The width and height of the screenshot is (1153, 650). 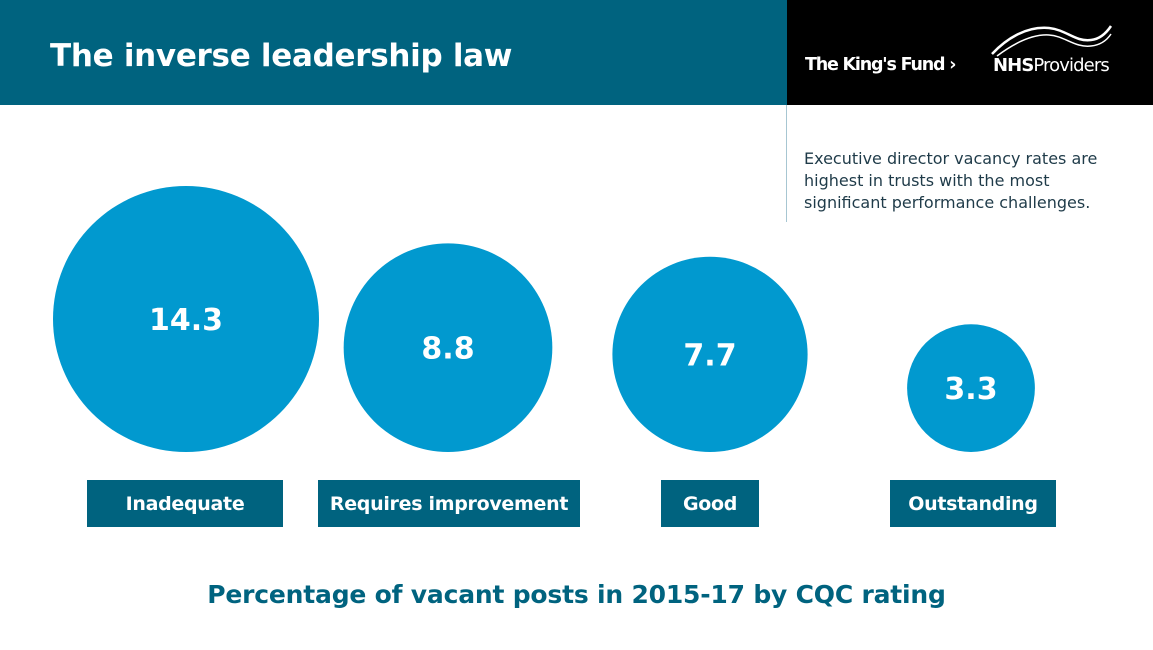 I want to click on bubble-good, so click(x=710, y=354).